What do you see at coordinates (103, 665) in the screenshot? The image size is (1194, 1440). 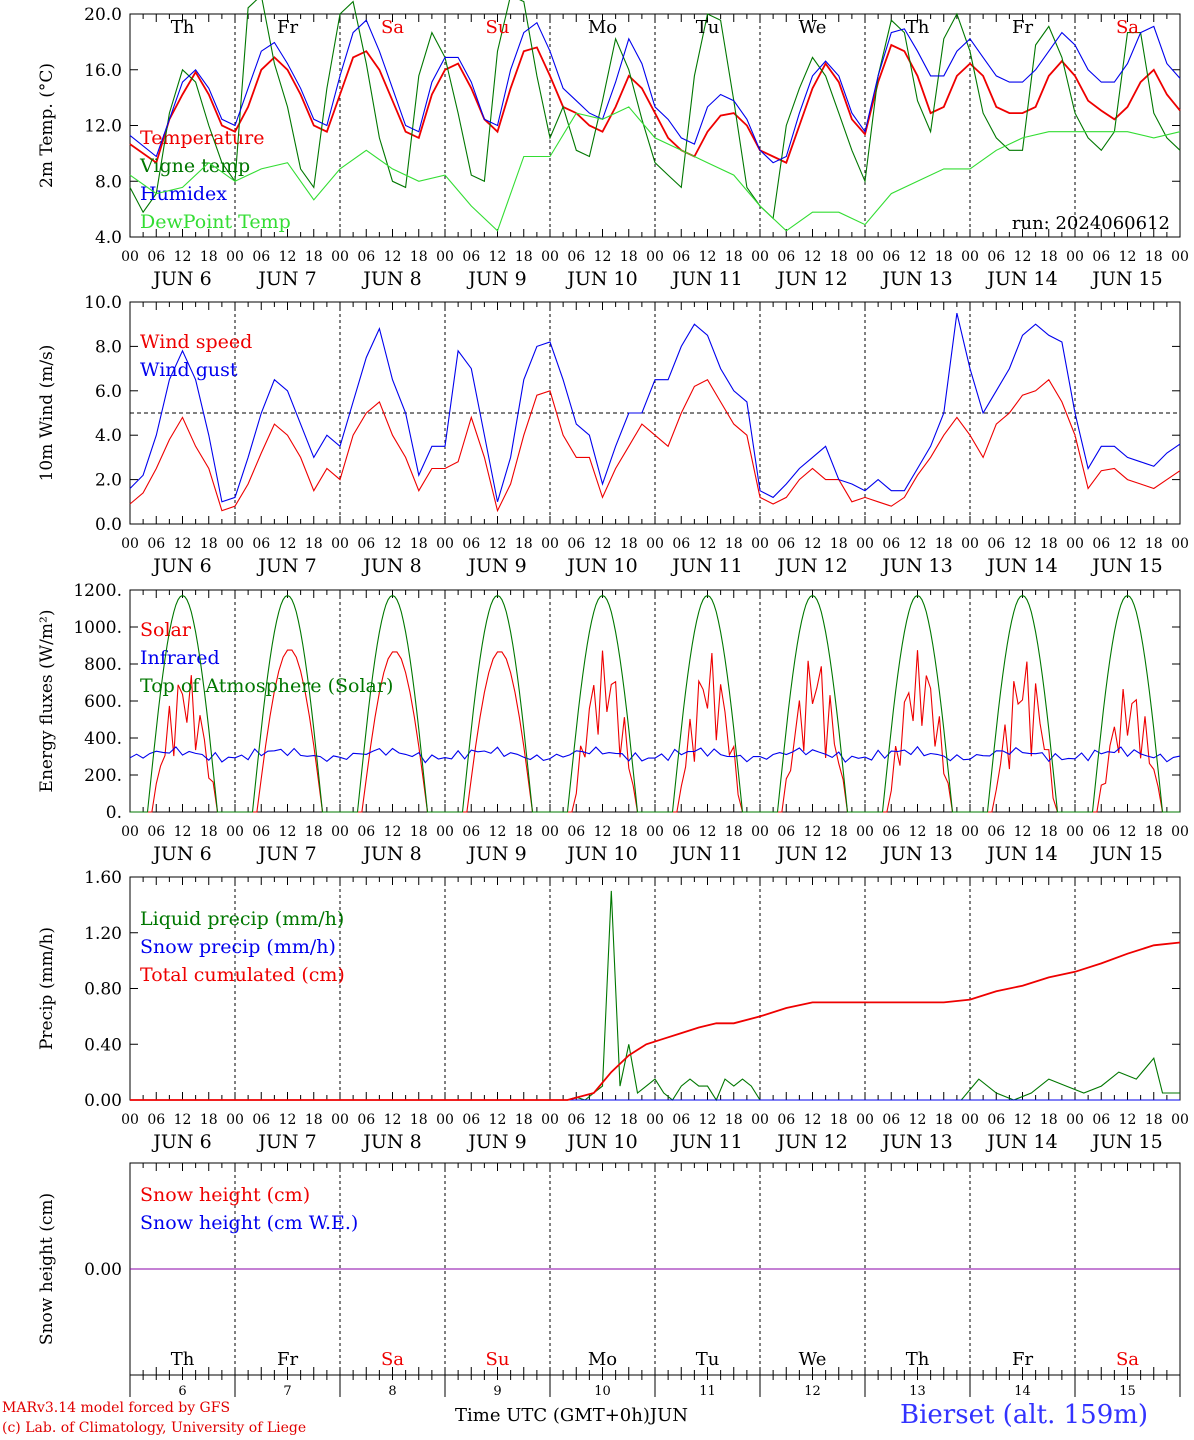 I see `y-tick-label: 800.` at bounding box center [103, 665].